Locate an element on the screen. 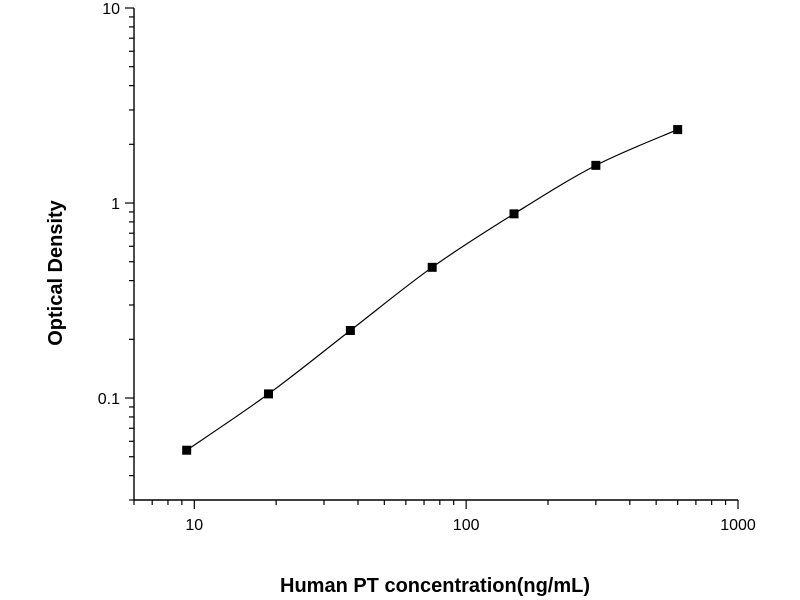  y-ticks: 0.1 1 10 is located at coordinates (116, 251).